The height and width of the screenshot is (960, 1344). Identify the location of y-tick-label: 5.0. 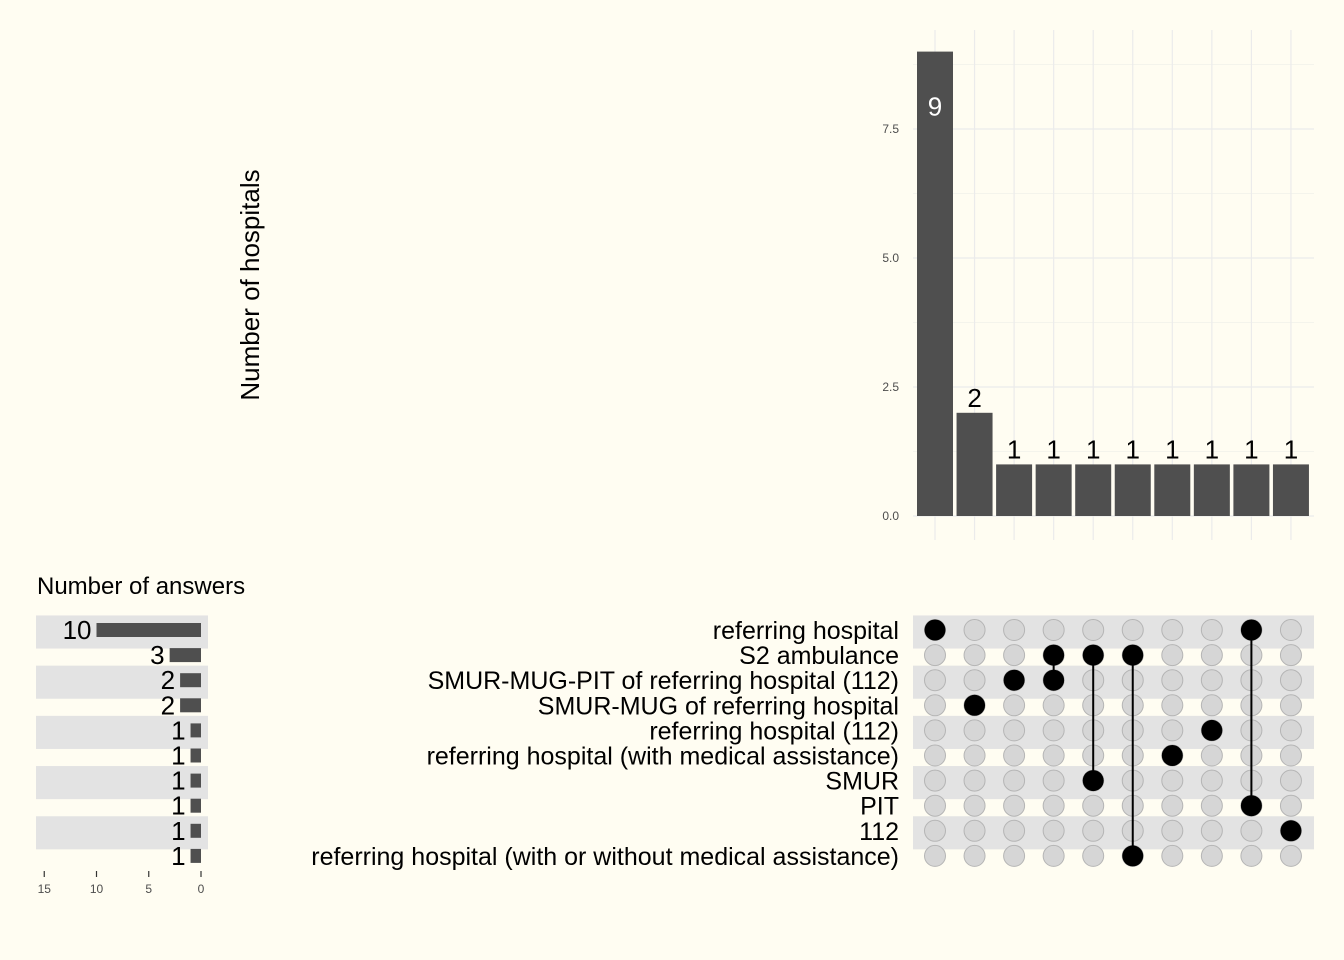
(890, 258).